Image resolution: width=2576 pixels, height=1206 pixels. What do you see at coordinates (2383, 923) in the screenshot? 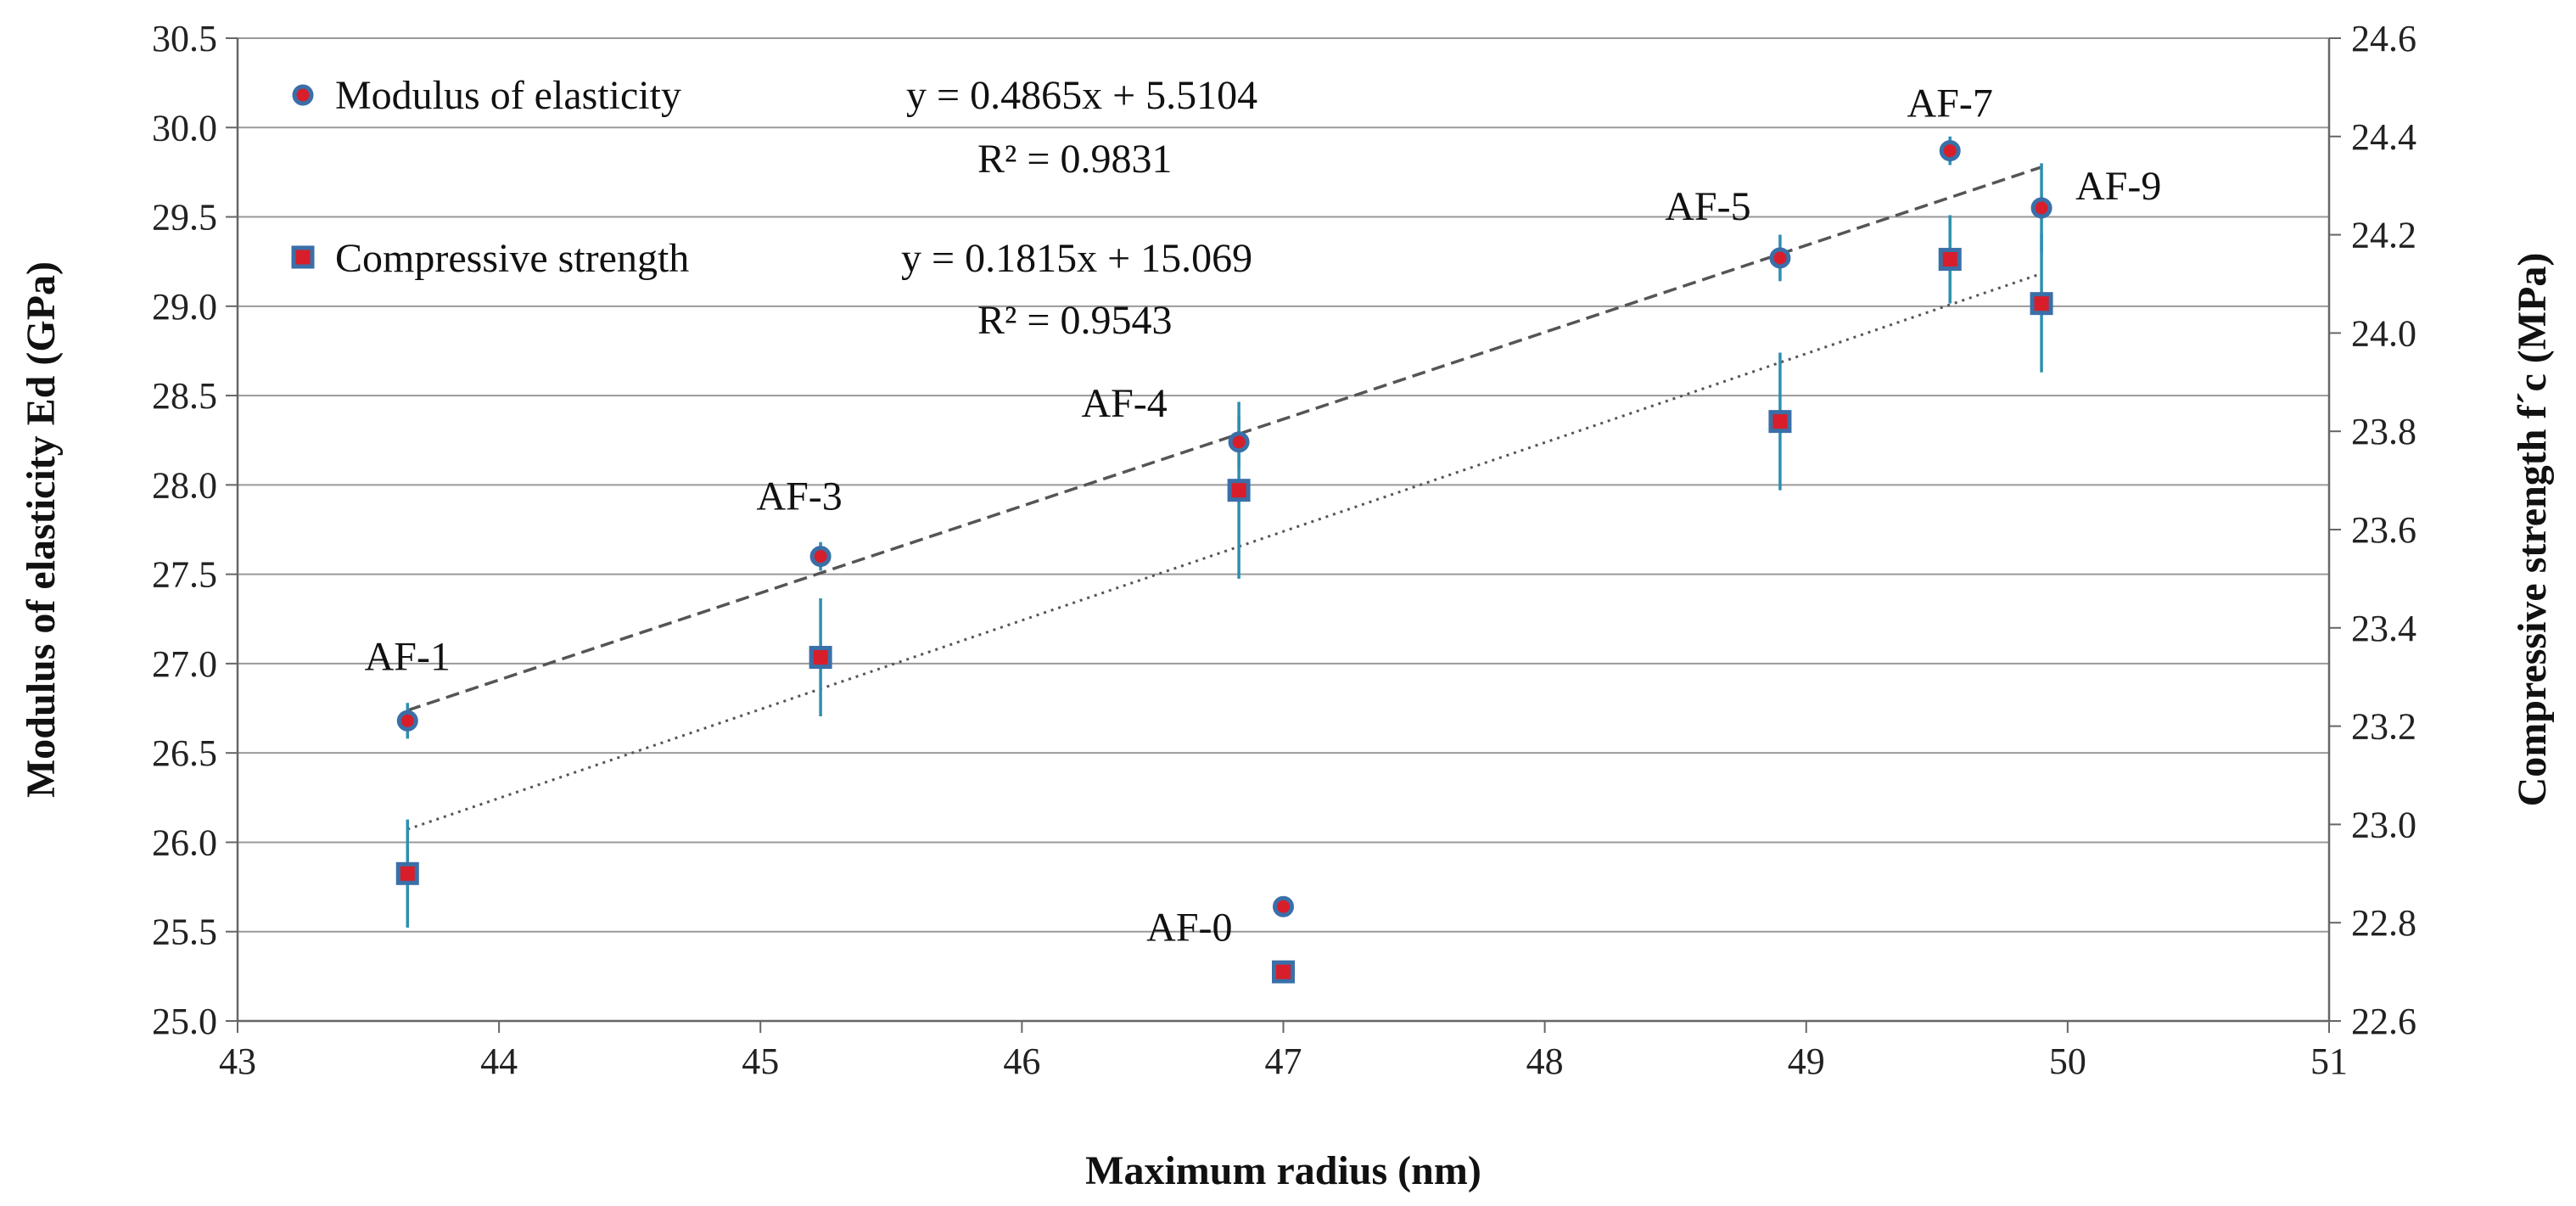
I see `y2-tick-label: 22.8` at bounding box center [2383, 923].